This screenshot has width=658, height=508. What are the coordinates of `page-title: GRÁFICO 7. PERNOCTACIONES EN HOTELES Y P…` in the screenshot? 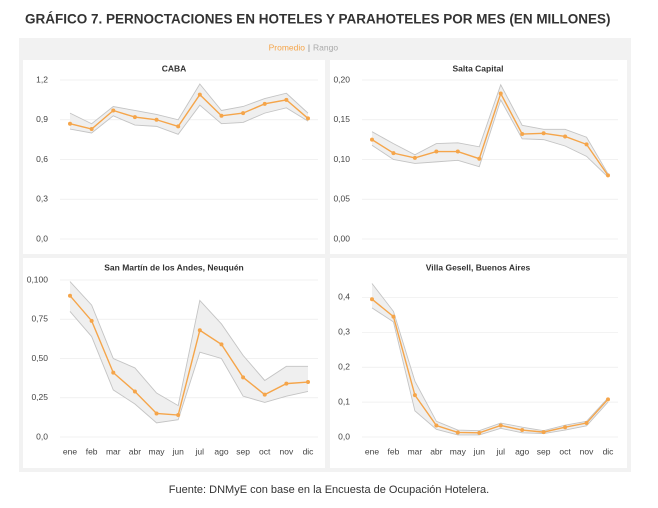 It's located at (318, 19).